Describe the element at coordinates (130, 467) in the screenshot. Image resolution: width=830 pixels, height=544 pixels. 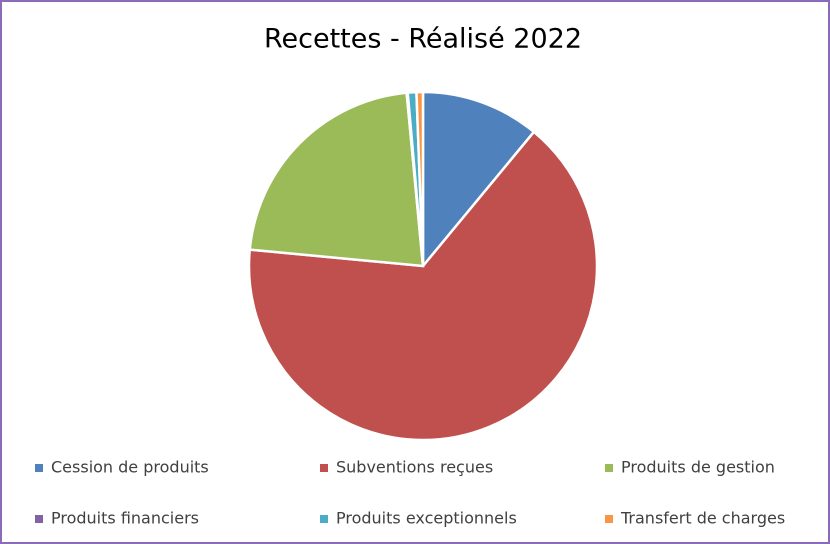
I see `legend-label: Cession de produits` at that location.